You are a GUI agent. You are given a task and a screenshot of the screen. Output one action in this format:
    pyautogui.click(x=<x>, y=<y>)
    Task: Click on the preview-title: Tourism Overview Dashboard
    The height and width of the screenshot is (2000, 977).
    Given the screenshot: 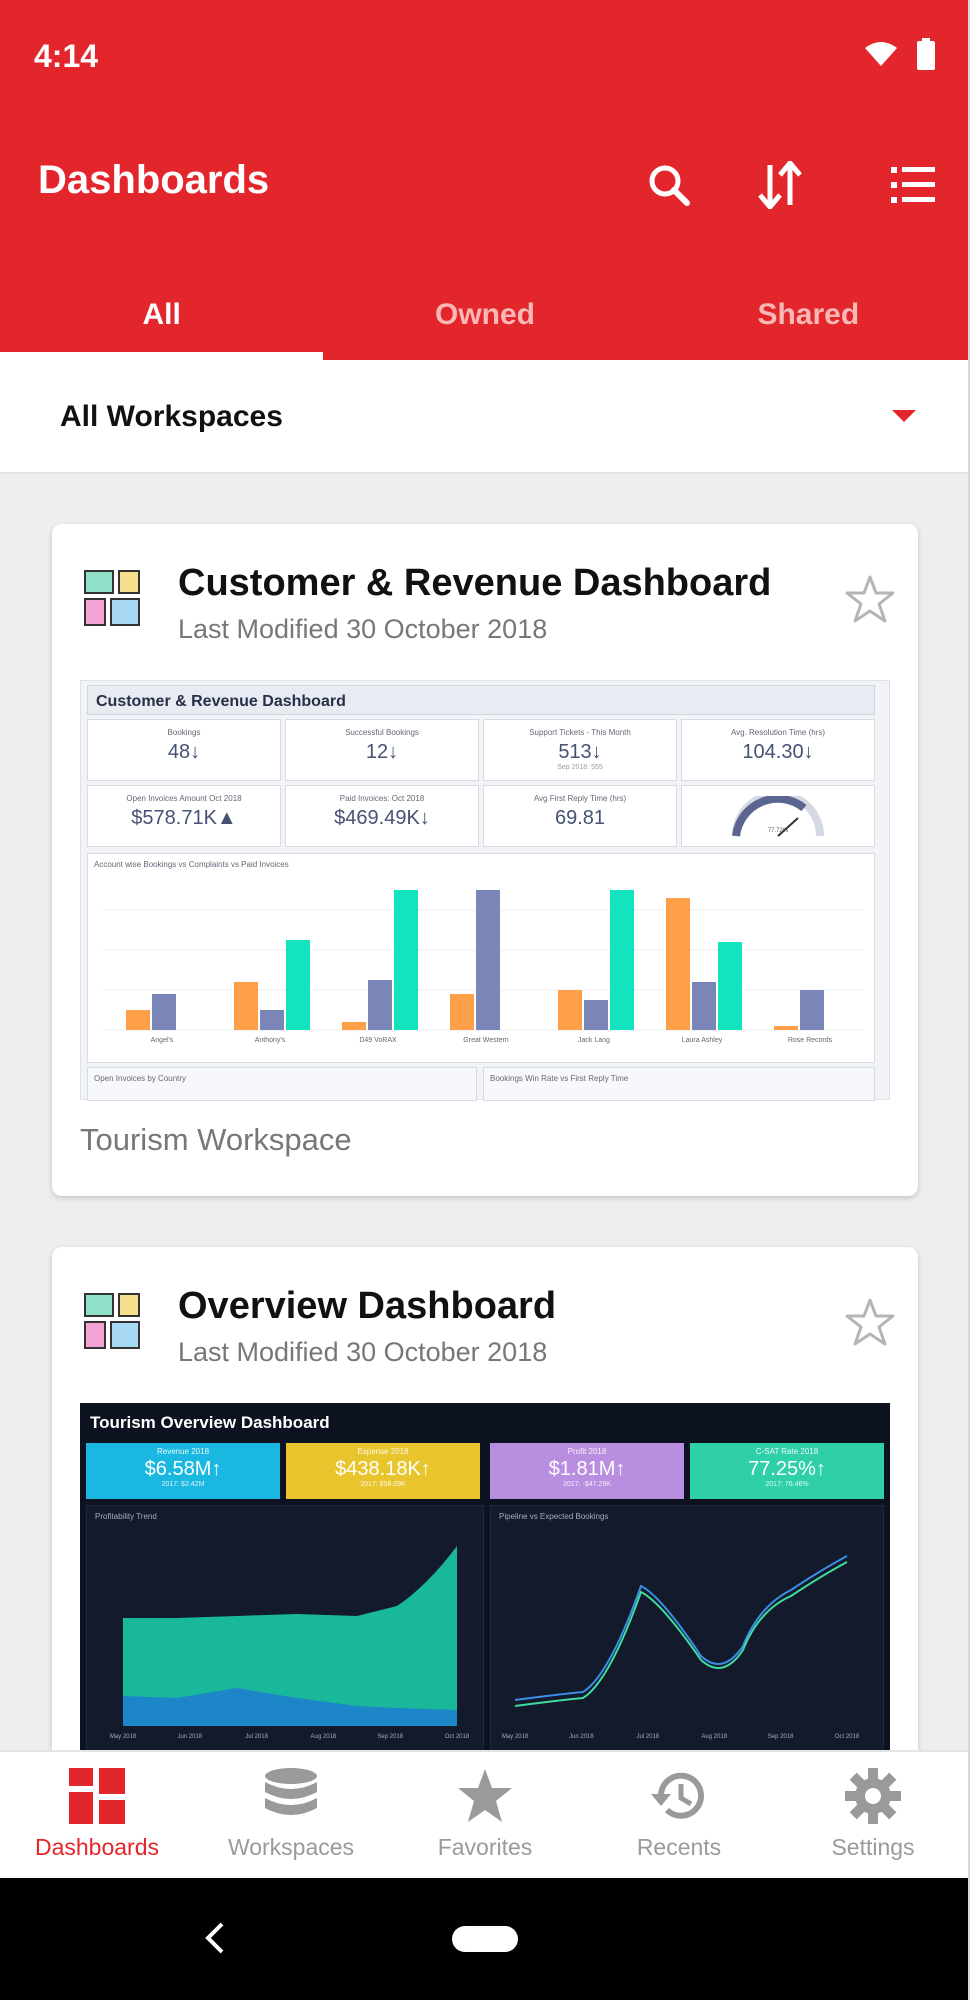 What is the action you would take?
    pyautogui.click(x=210, y=1422)
    